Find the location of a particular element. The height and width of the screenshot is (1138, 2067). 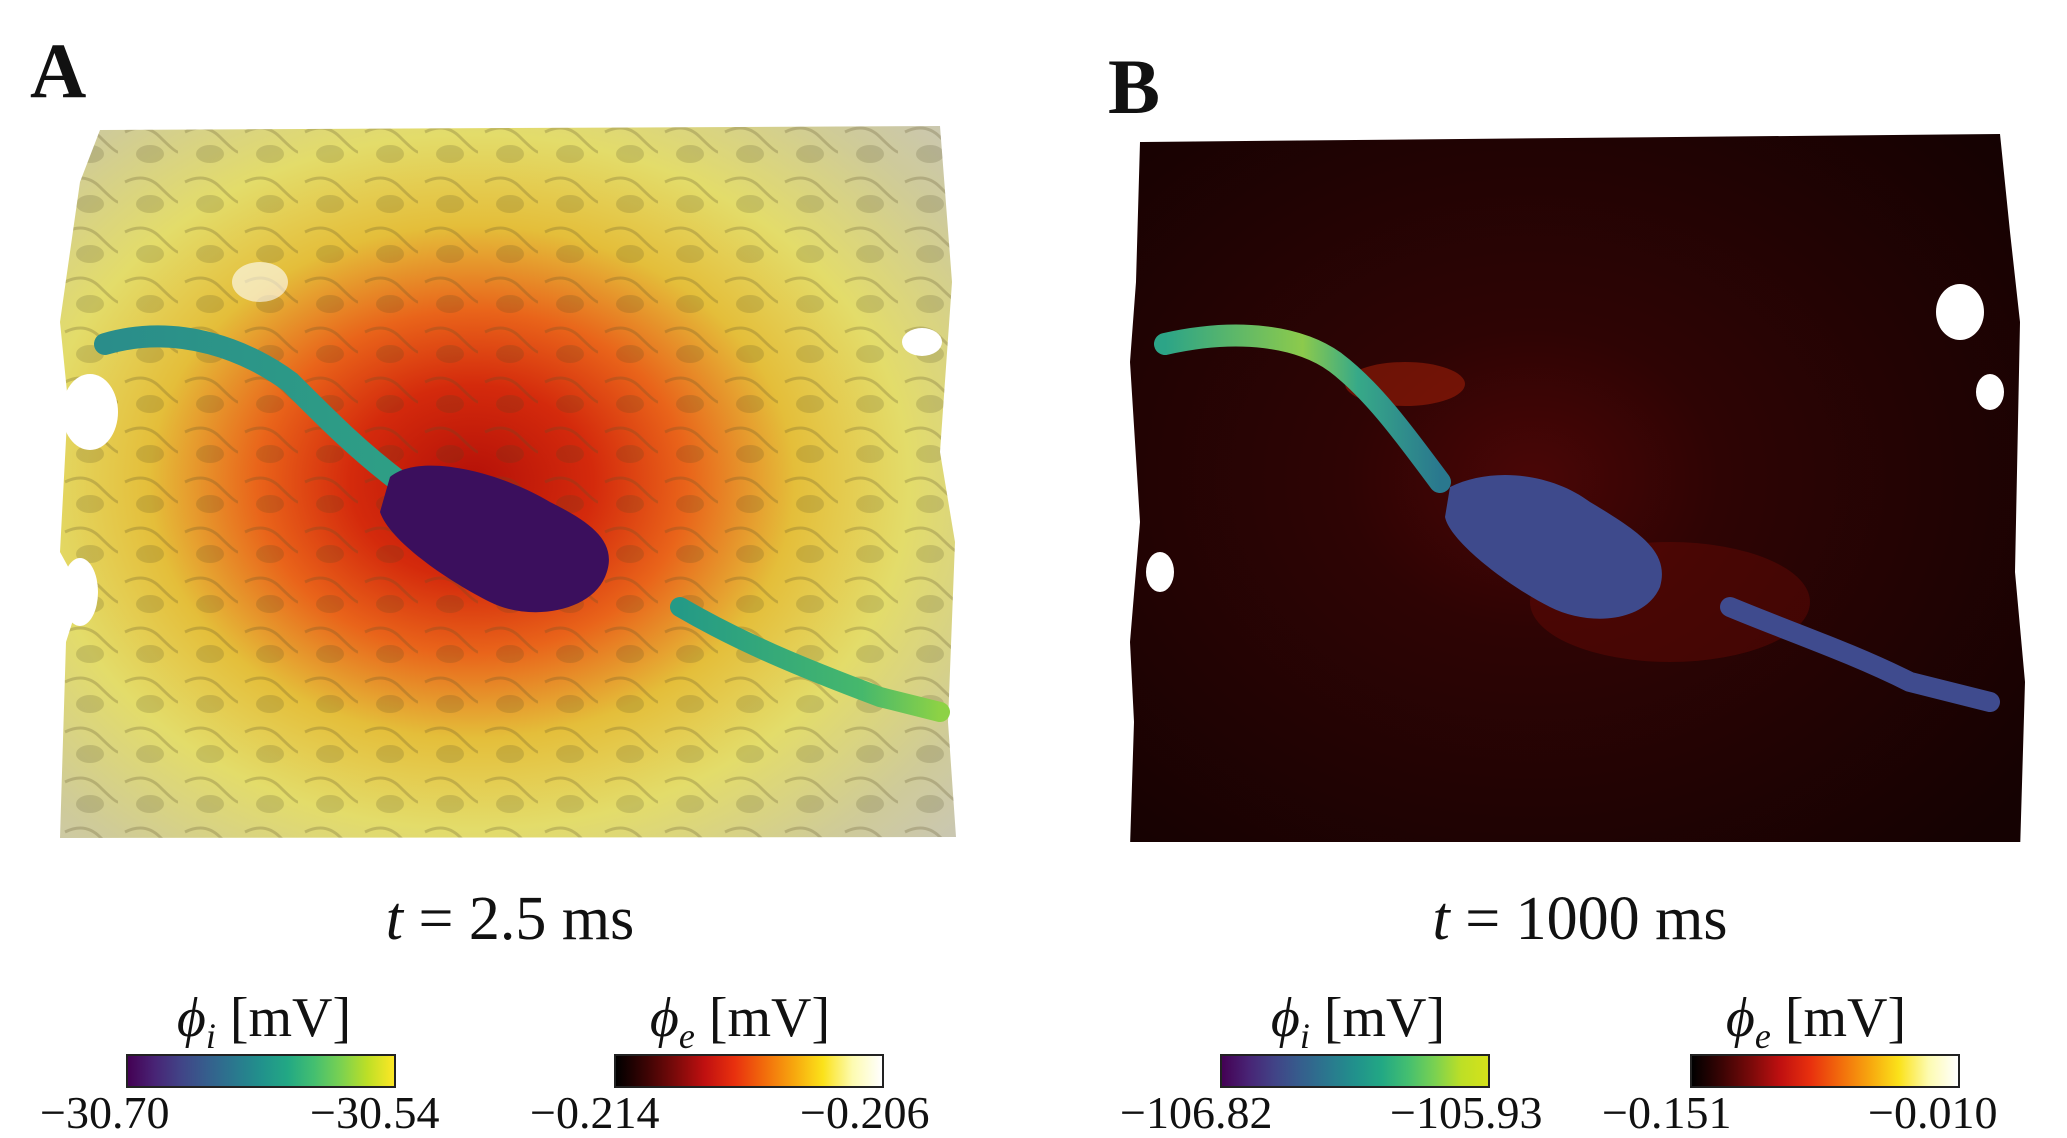

time-value: = 2.5 ms is located at coordinates (518, 919).